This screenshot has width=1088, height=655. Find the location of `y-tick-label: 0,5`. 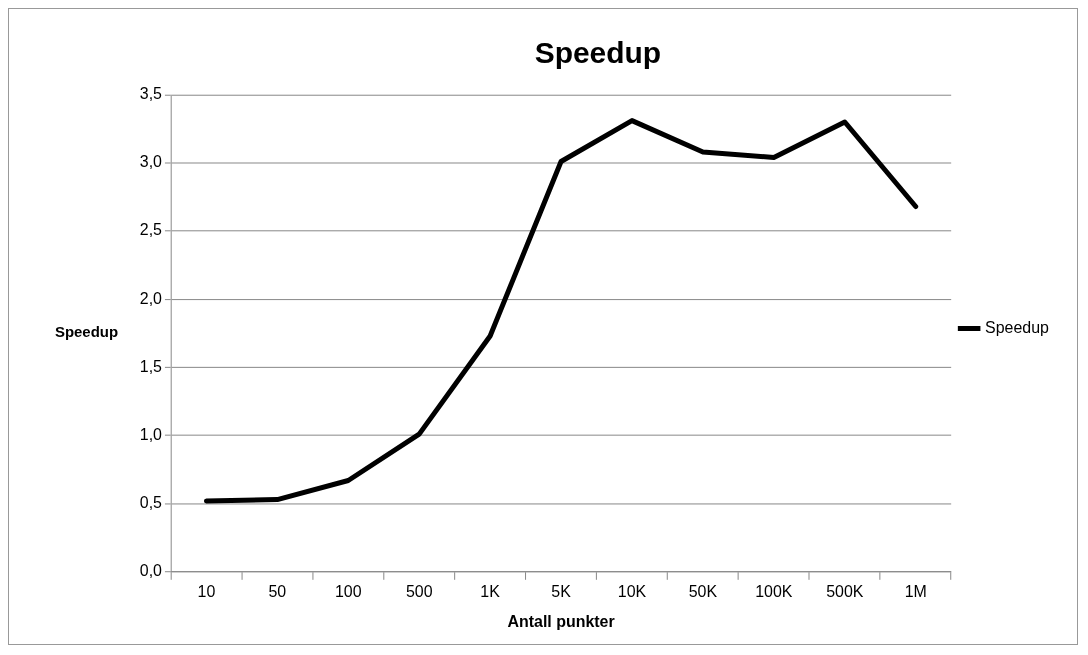

y-tick-label: 0,5 is located at coordinates (151, 503).